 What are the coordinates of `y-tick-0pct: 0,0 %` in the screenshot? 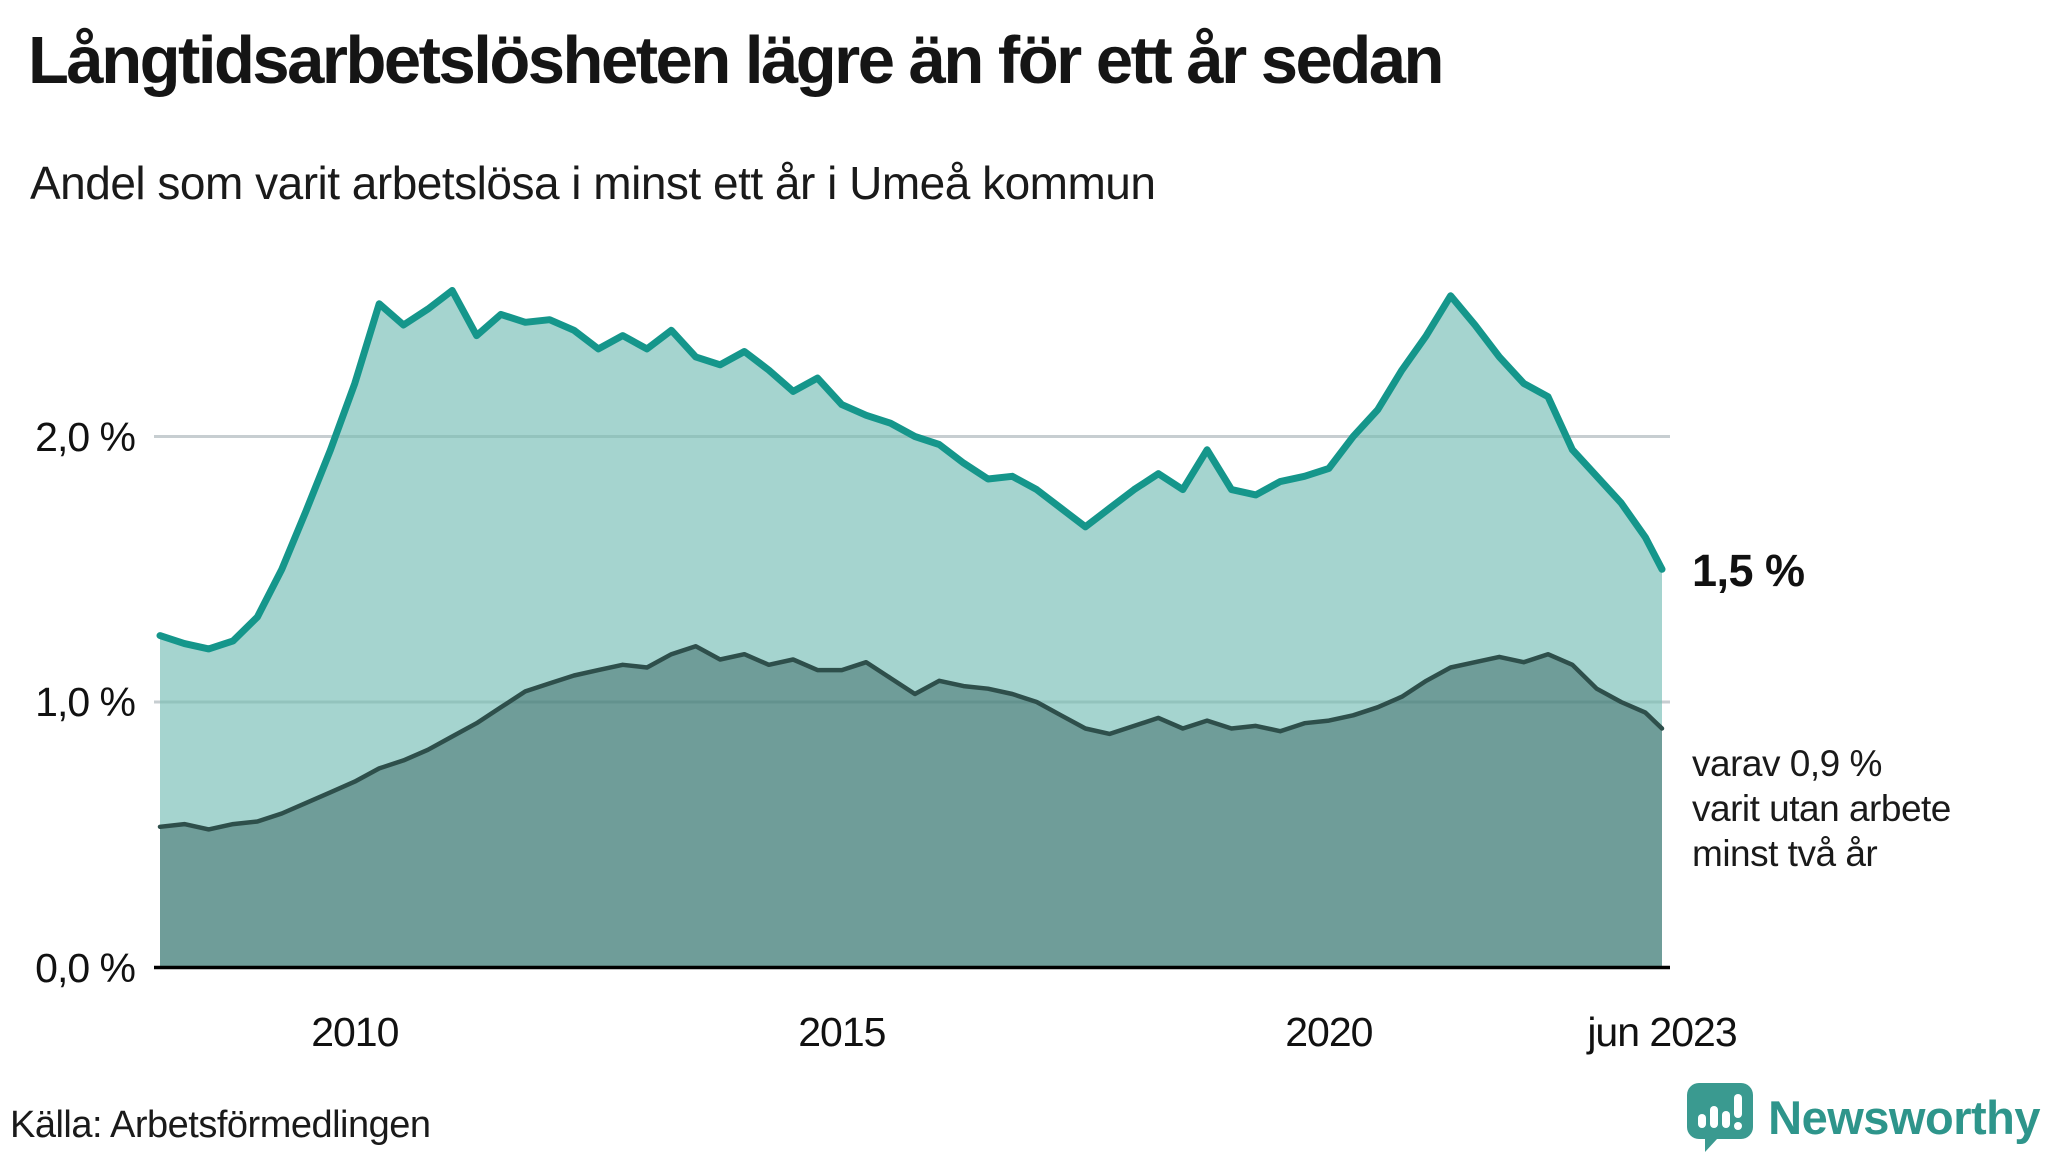 It's located at (85, 967).